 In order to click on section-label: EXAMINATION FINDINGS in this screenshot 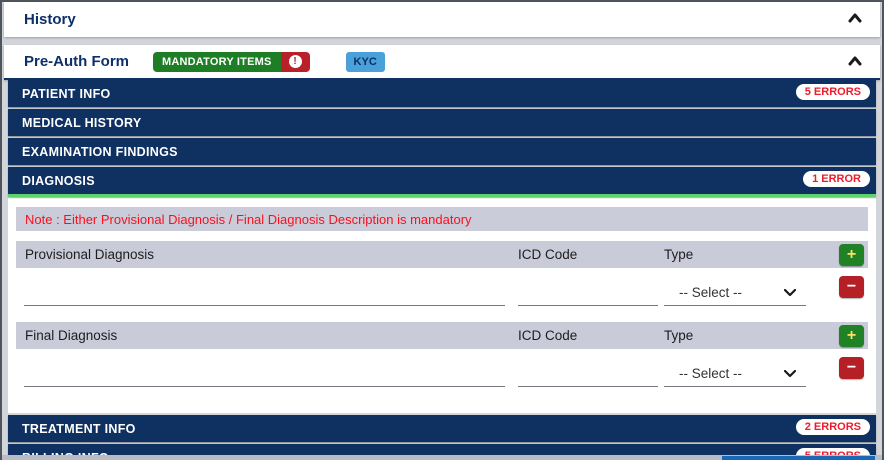, I will do `click(100, 151)`.